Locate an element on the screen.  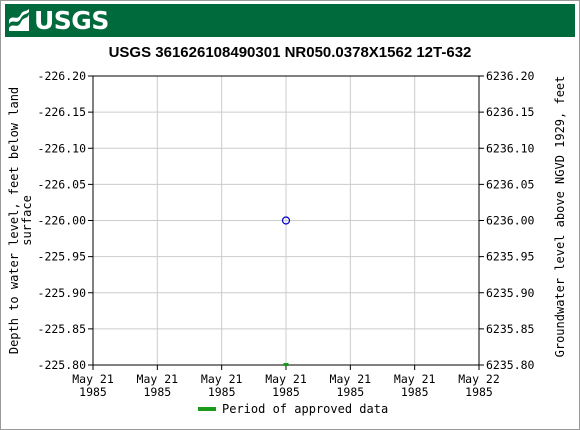
legend: Period of approved data is located at coordinates (293, 409).